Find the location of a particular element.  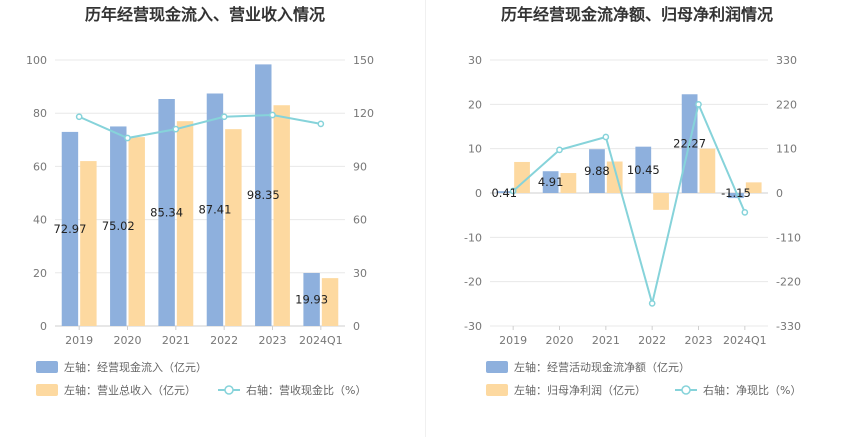

left-axis-tick-label: -30 is located at coordinates (473, 326).